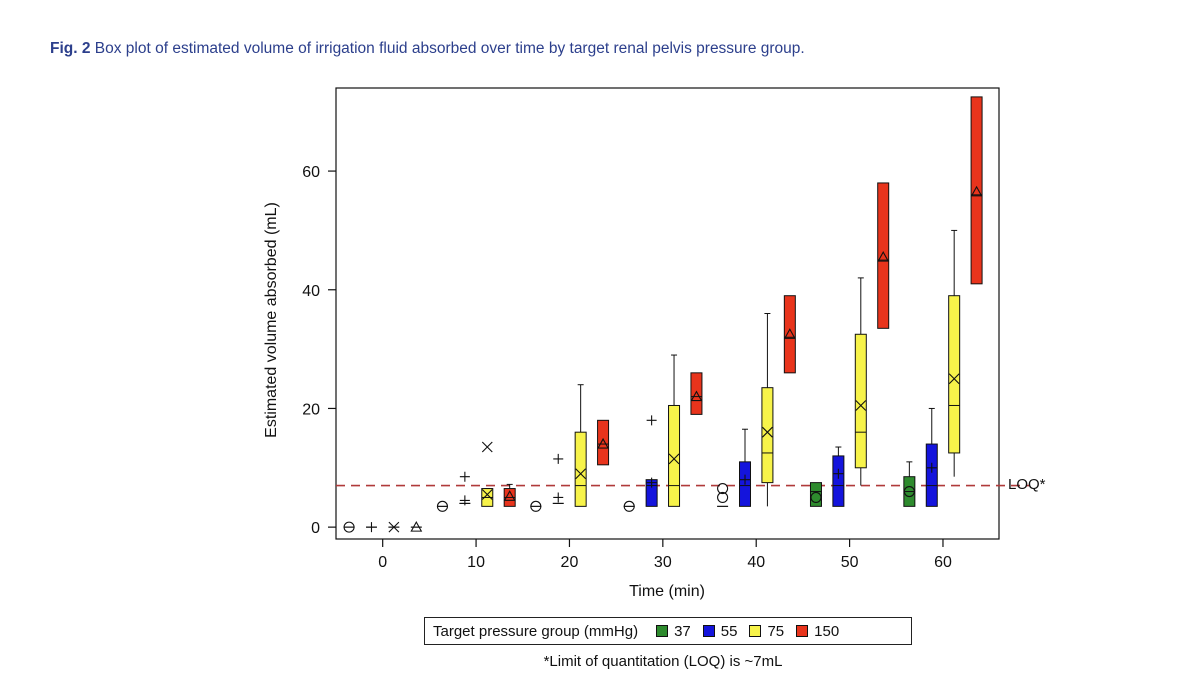 The height and width of the screenshot is (687, 1200). Describe the element at coordinates (667, 591) in the screenshot. I see `x-axis-title: Time (min)` at that location.